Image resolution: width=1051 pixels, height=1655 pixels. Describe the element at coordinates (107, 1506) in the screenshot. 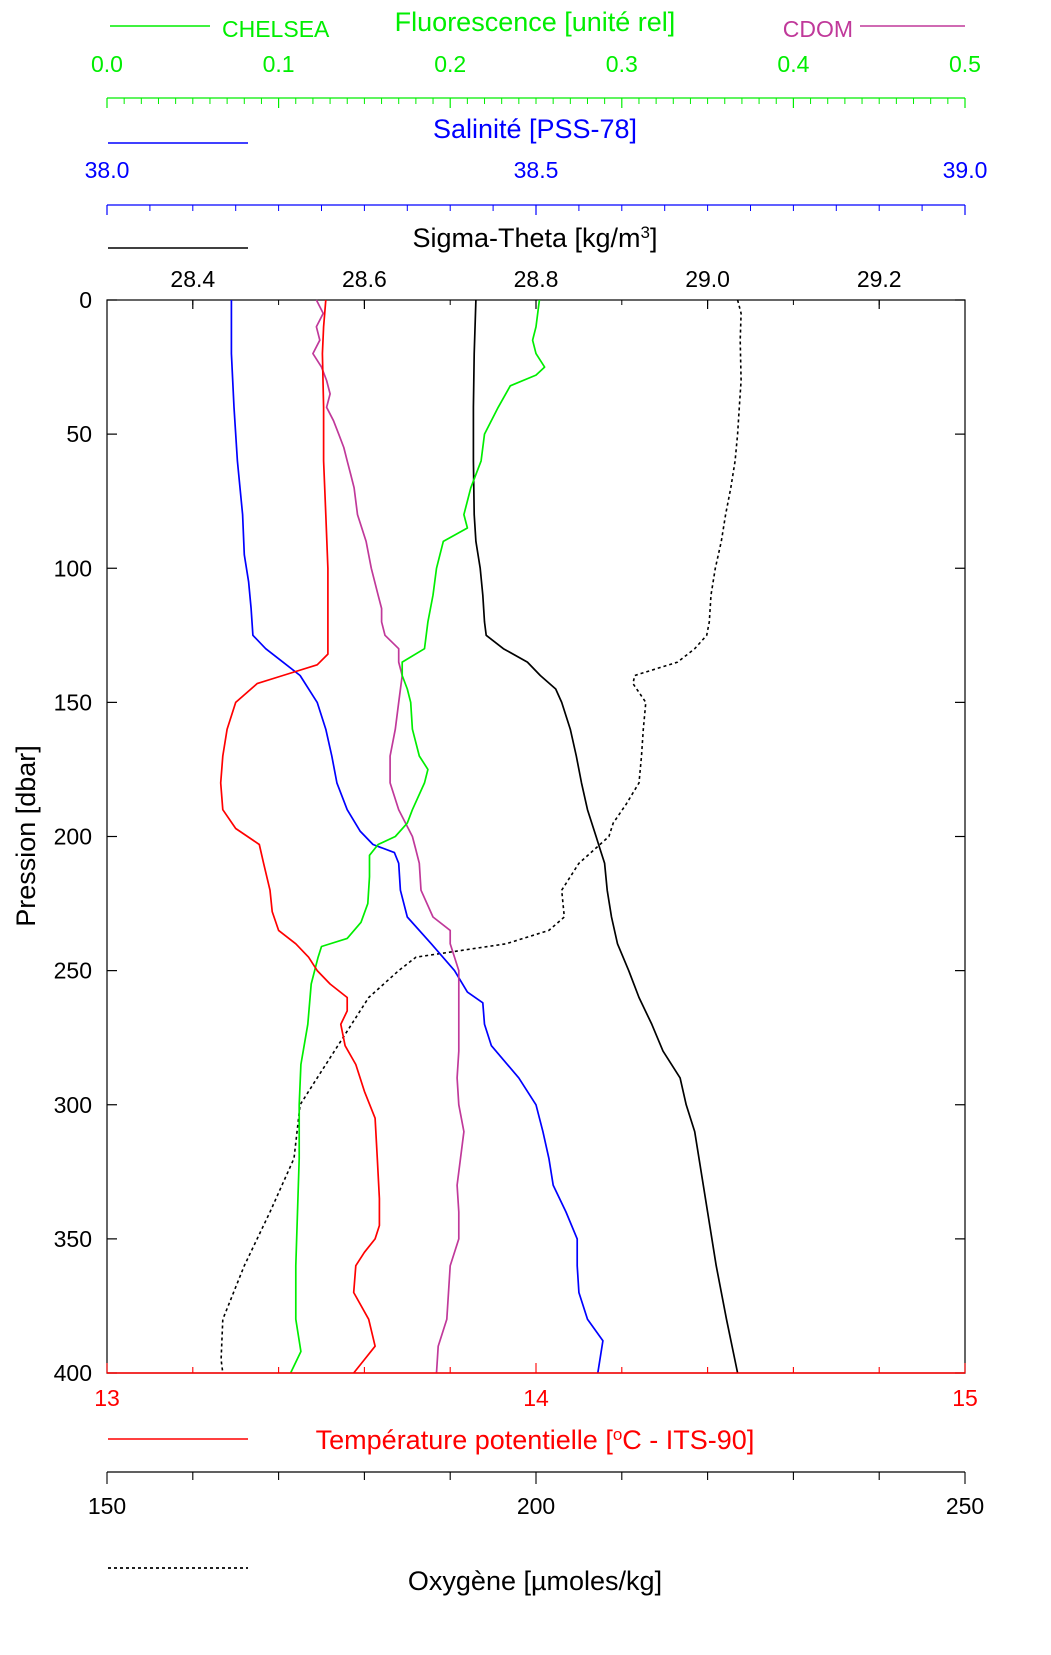

I see `oxygen-tick-label: 150` at that location.